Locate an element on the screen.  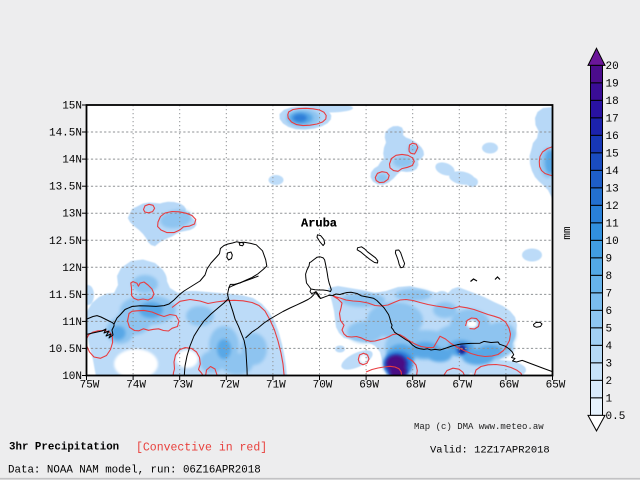
svg-text: 19 is located at coordinates (612, 85).